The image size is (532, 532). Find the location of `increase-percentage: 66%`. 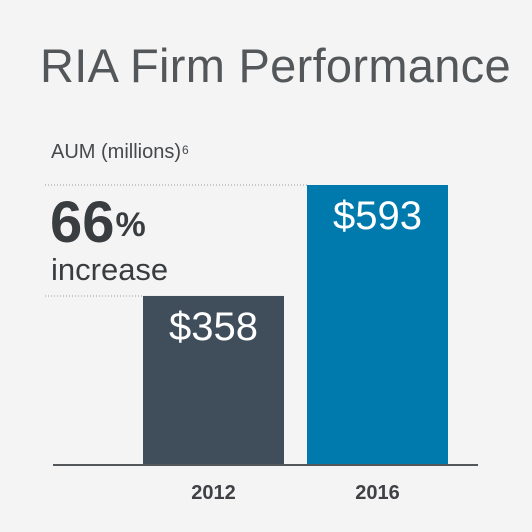

increase-percentage: 66% is located at coordinates (98, 223).